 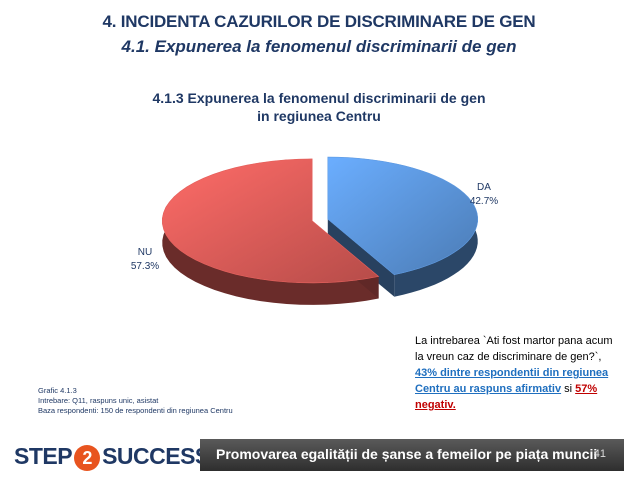 I want to click on pie-slice-nu, so click(x=270, y=231).